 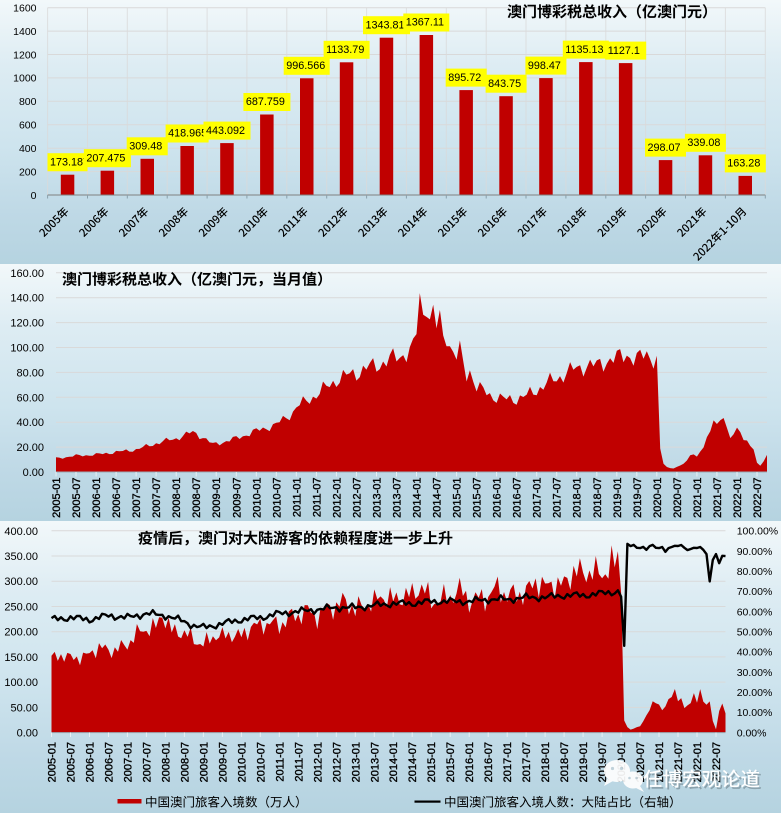 What do you see at coordinates (385, 25) in the screenshot?
I see `svg-text: 1343.81` at bounding box center [385, 25].